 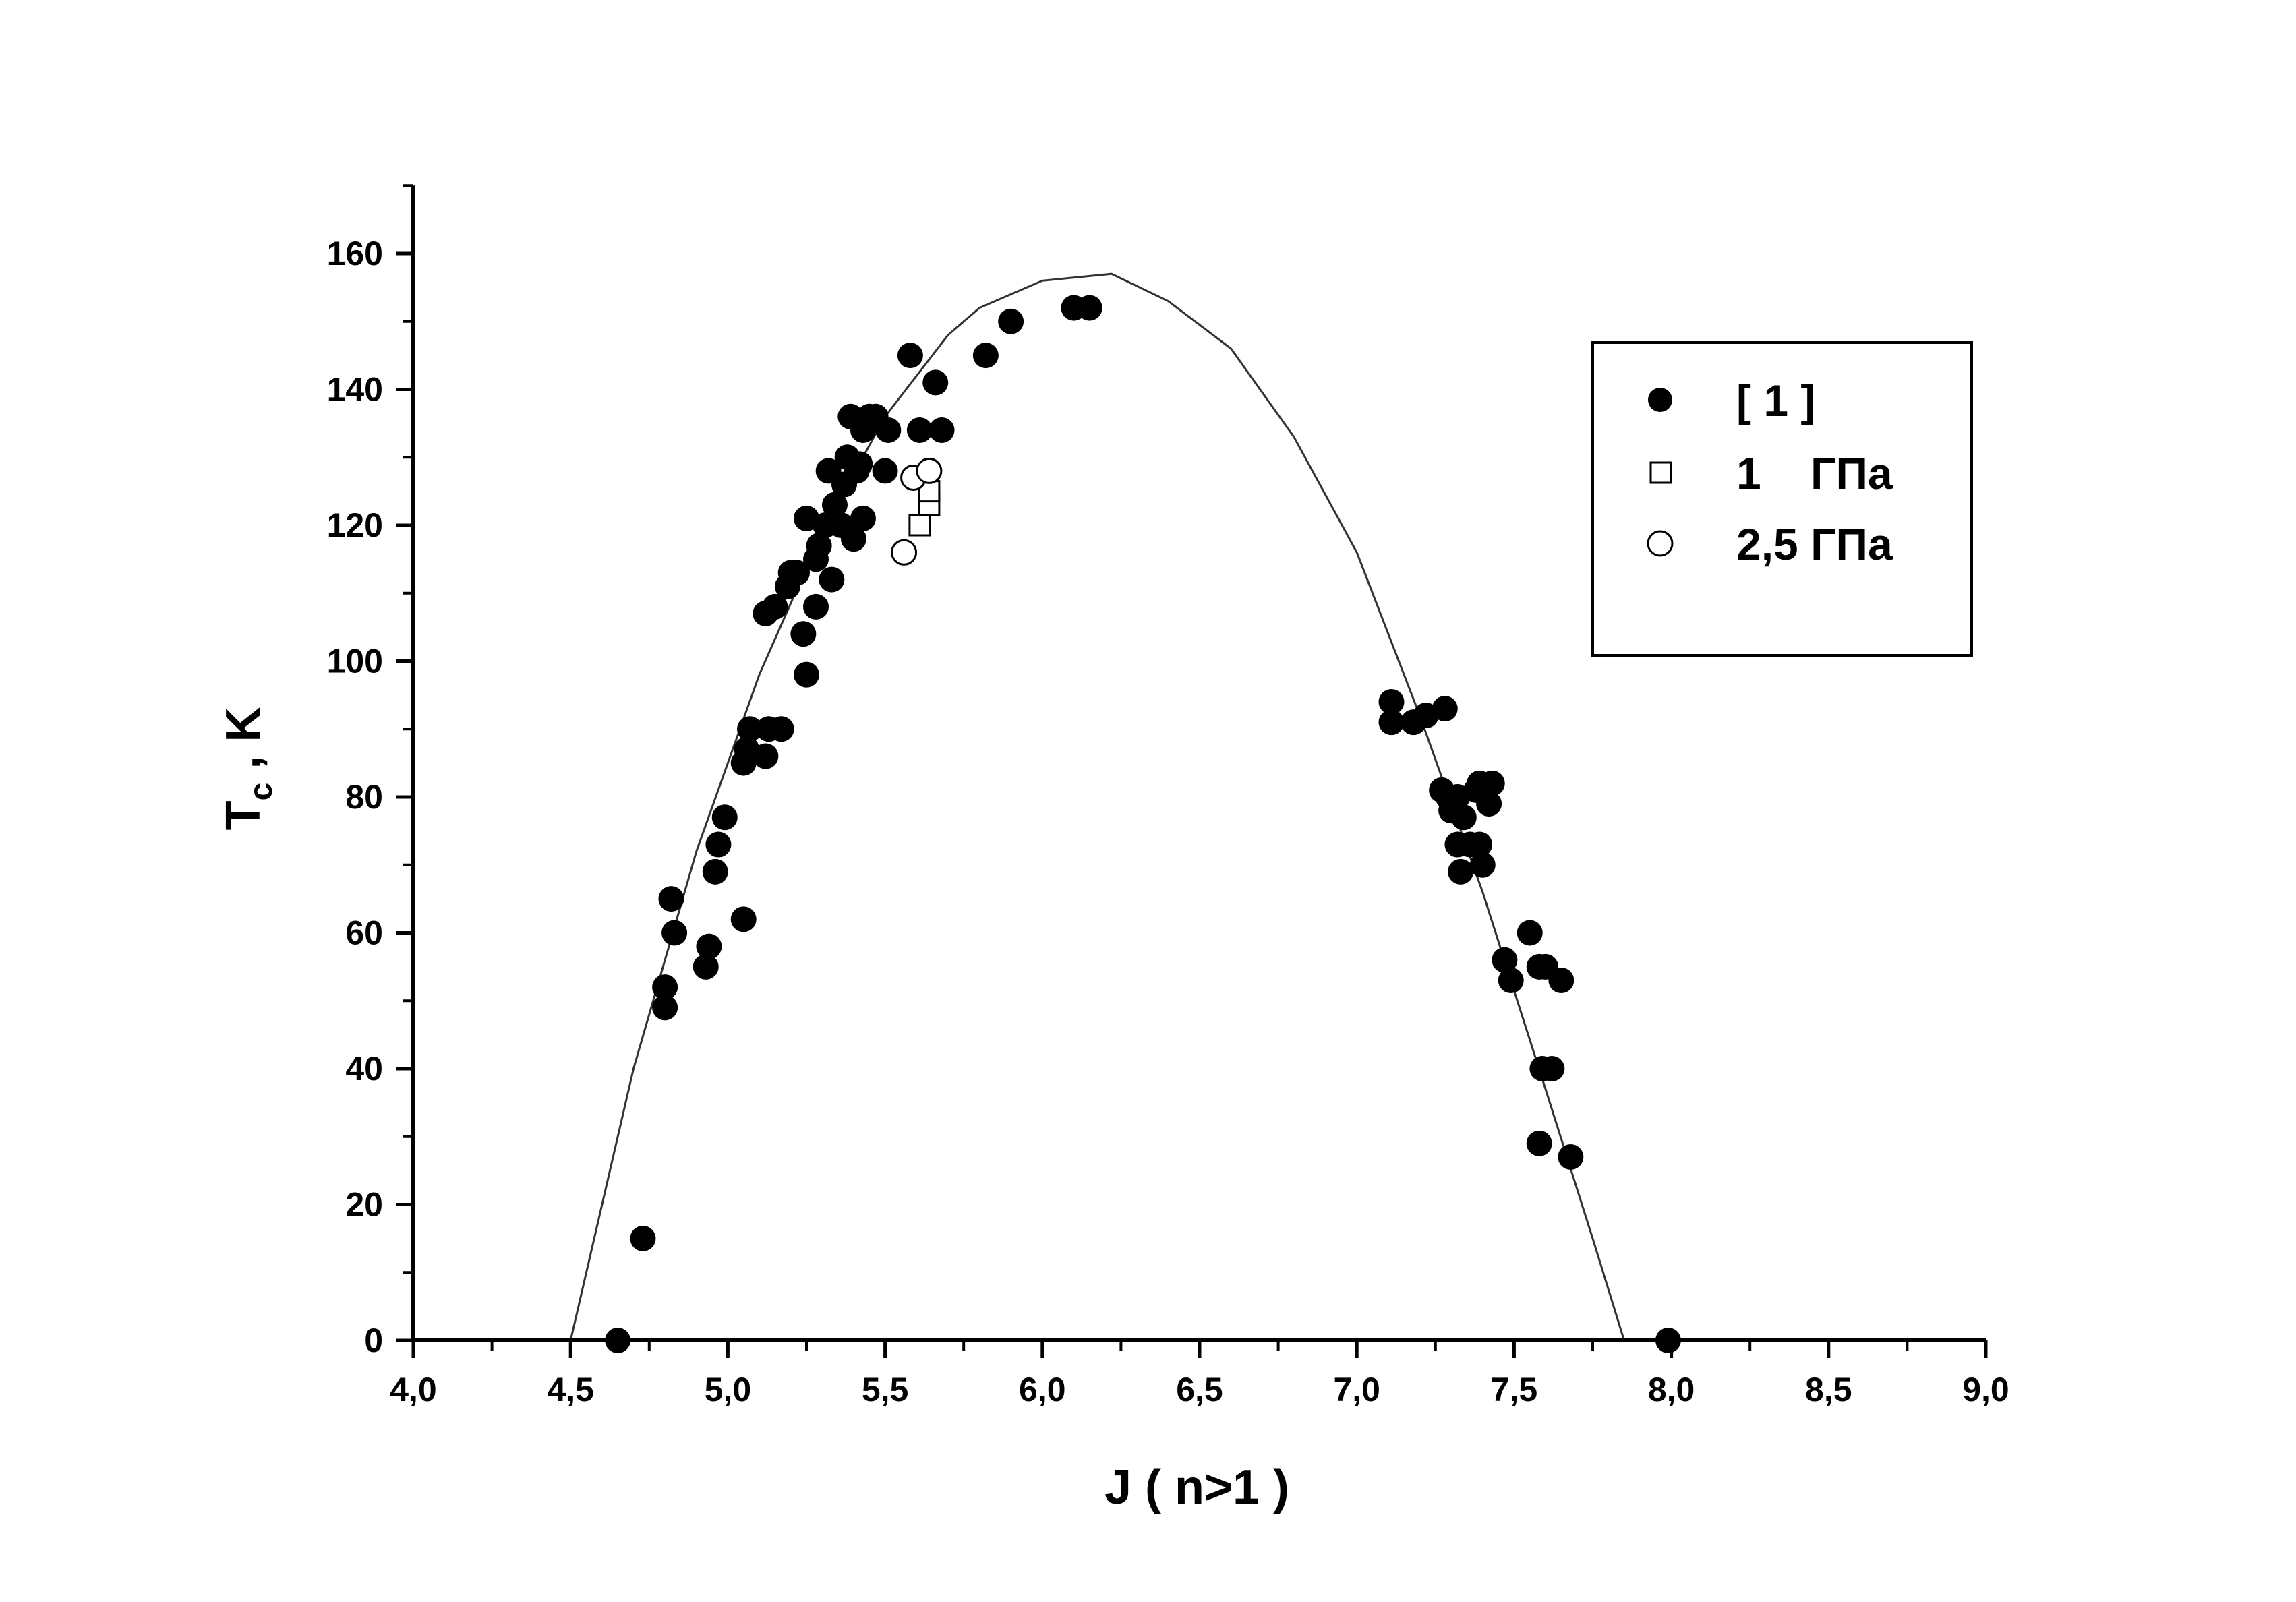 What do you see at coordinates (355, 525) in the screenshot?
I see `y-tick-label: 120` at bounding box center [355, 525].